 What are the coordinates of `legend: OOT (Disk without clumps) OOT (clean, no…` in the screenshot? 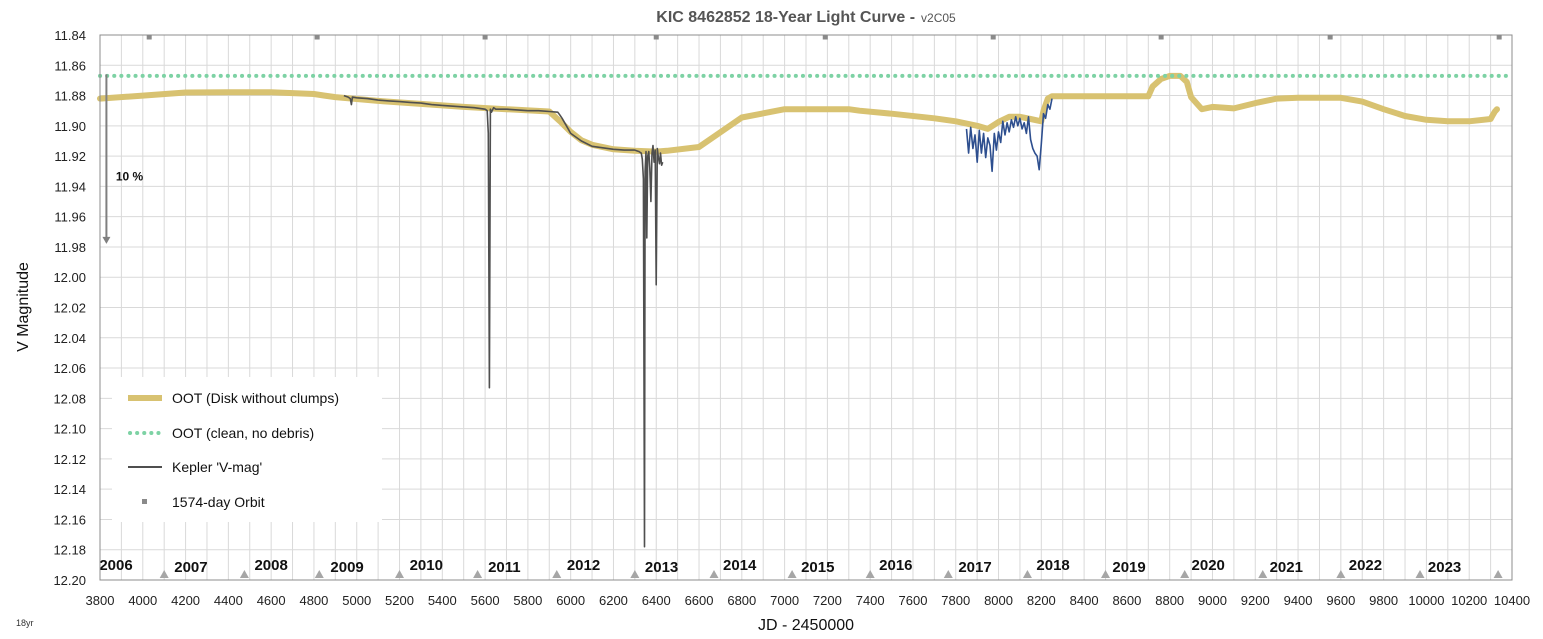 It's located at (247, 449).